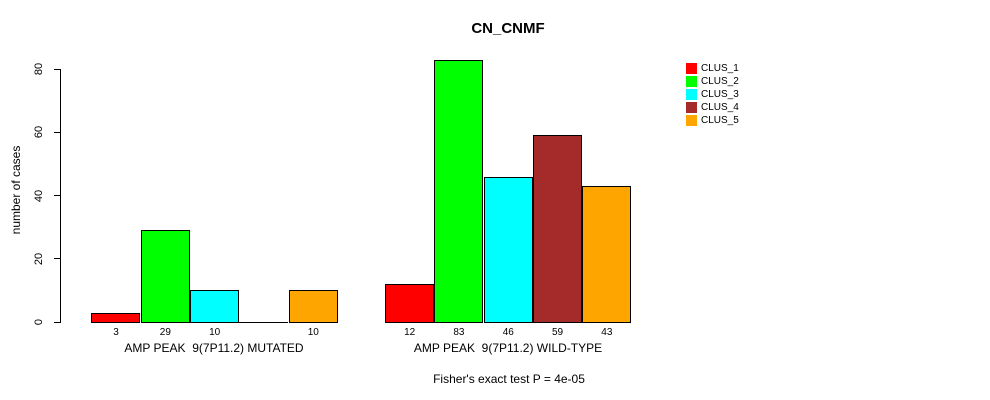  I want to click on bar-value-label-clus_4-group2: 59, so click(557, 332).